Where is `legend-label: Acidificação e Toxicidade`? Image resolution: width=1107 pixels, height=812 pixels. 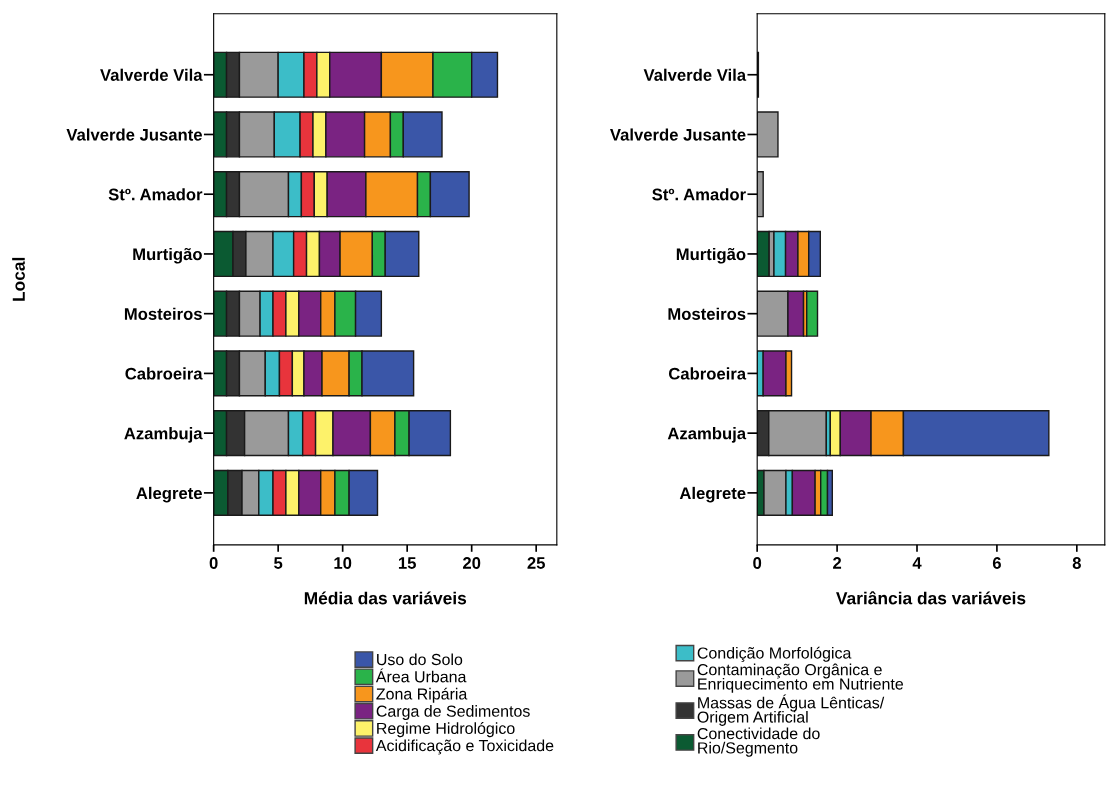 legend-label: Acidificação e Toxicidade is located at coordinates (464, 747).